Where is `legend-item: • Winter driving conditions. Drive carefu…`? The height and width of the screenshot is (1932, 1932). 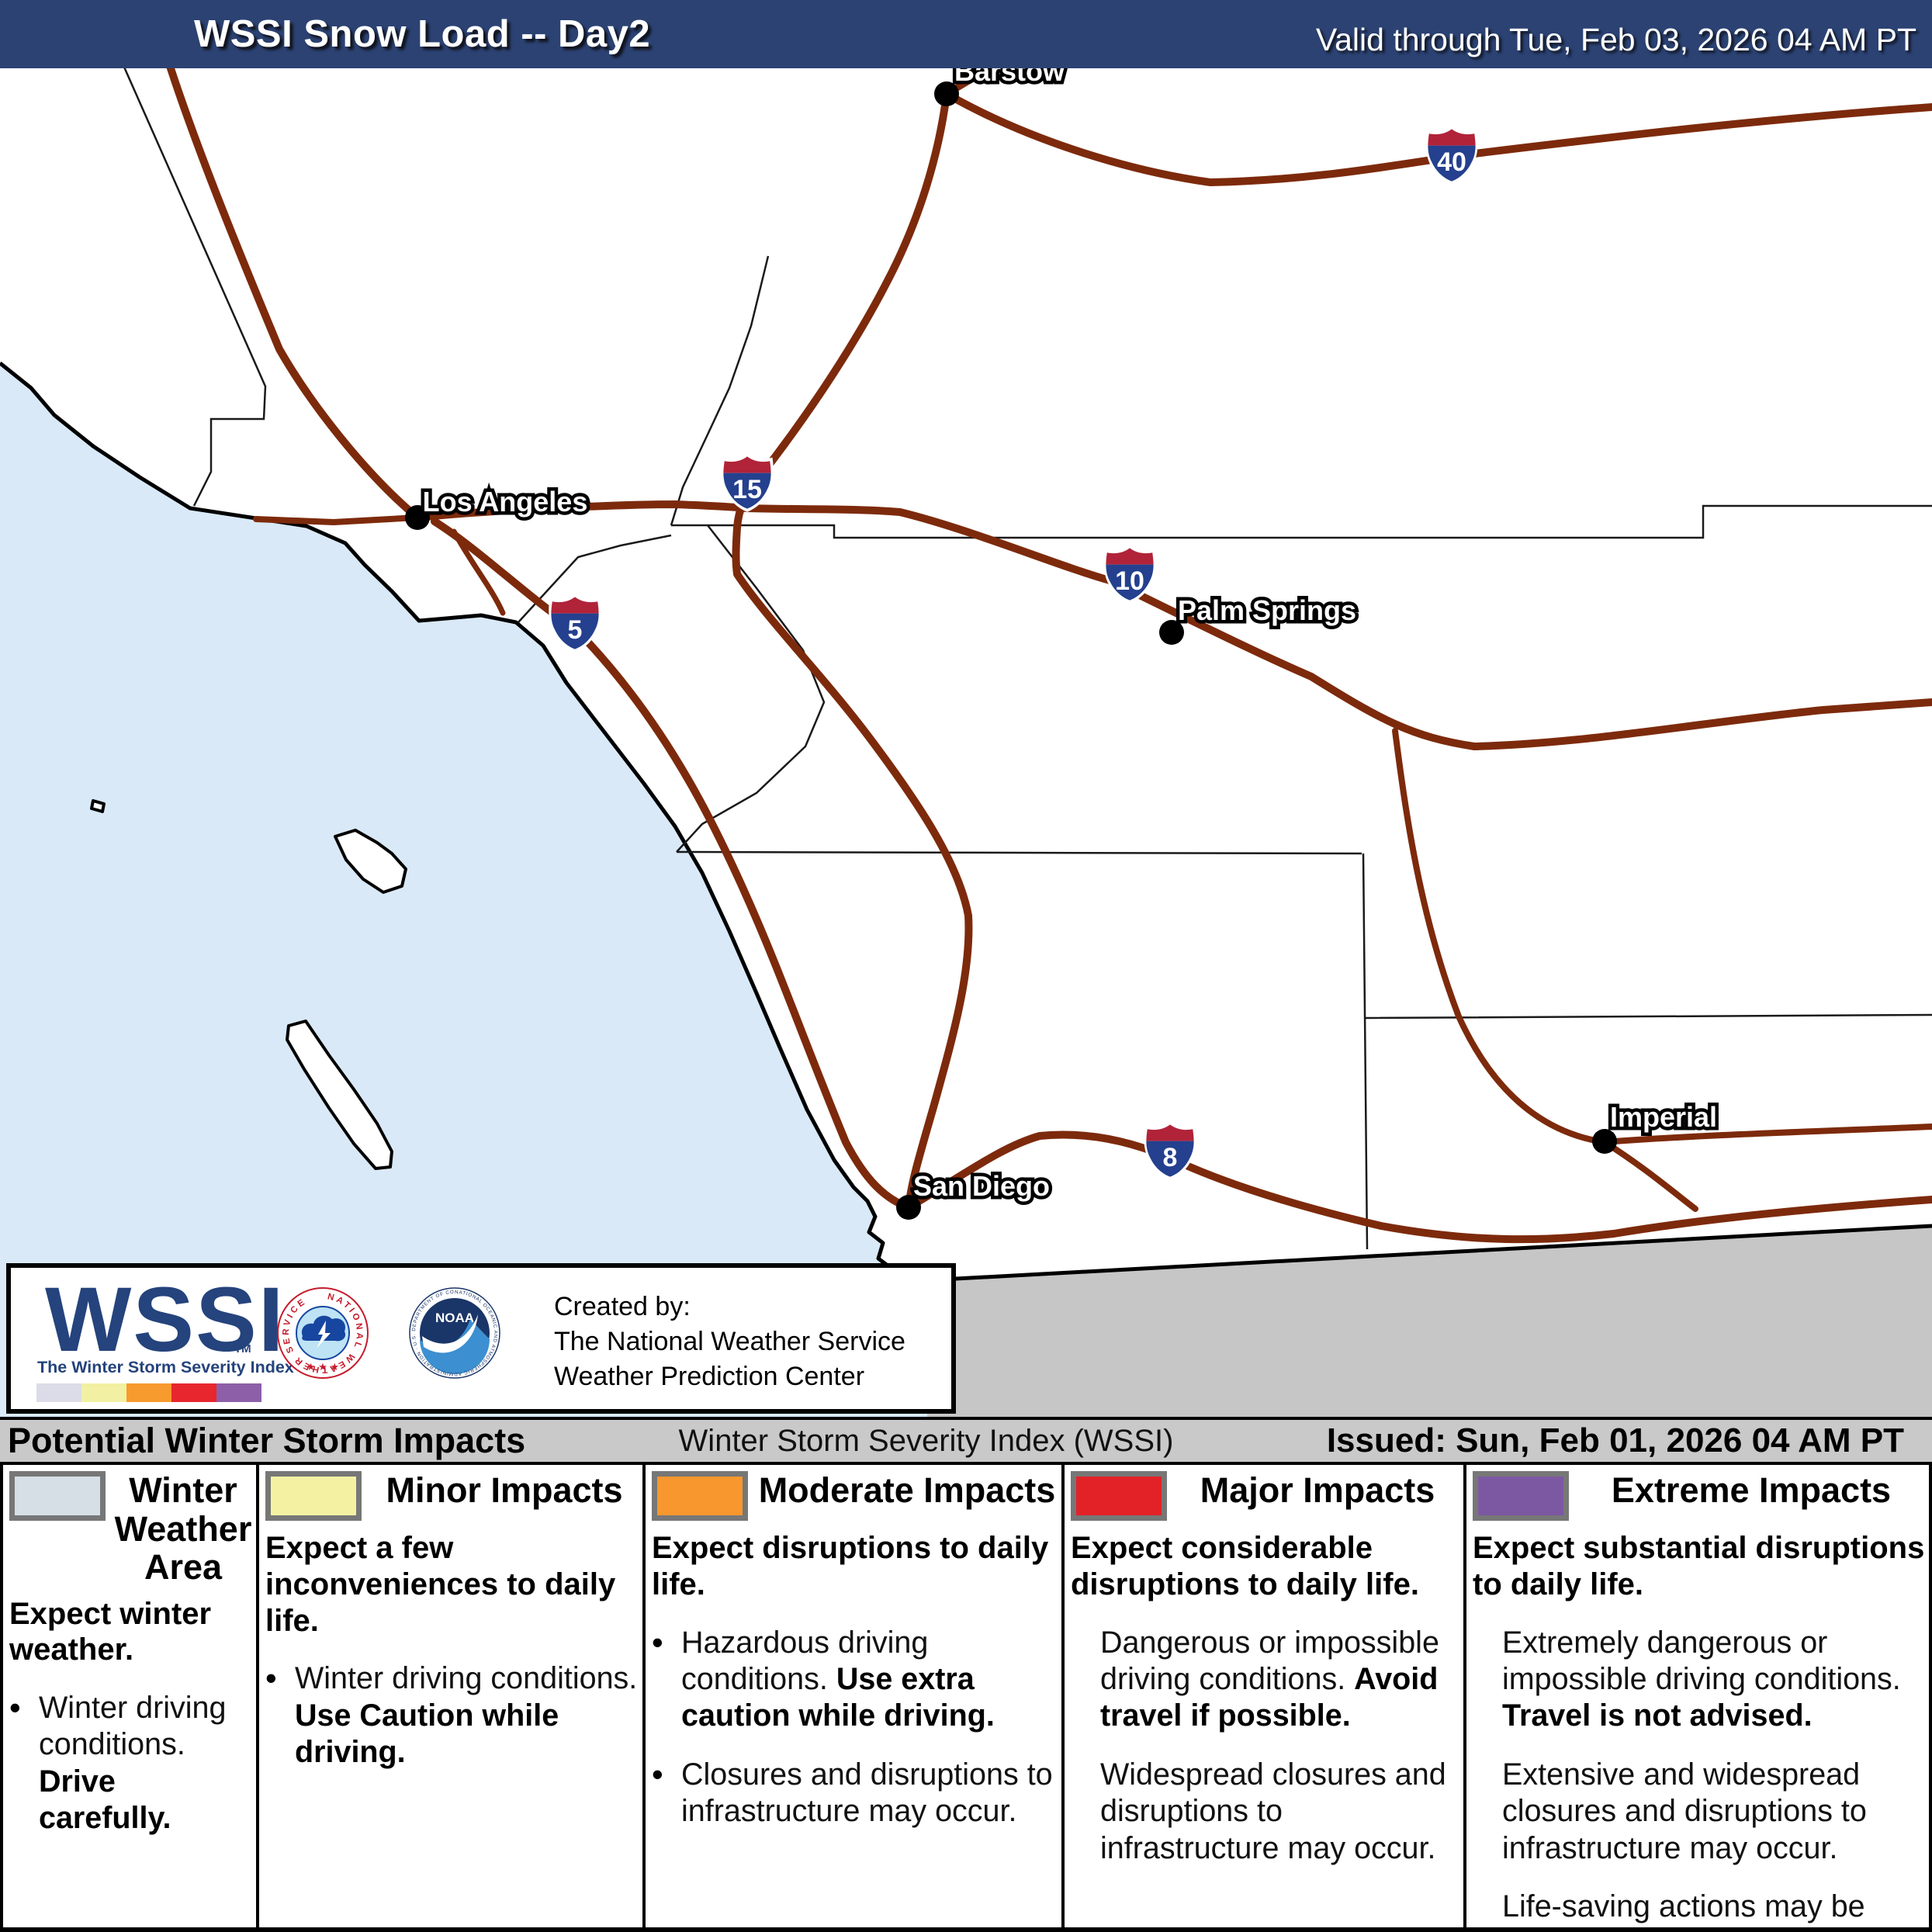 legend-item: • Winter driving conditions. Drive carefu… is located at coordinates (118, 1762).